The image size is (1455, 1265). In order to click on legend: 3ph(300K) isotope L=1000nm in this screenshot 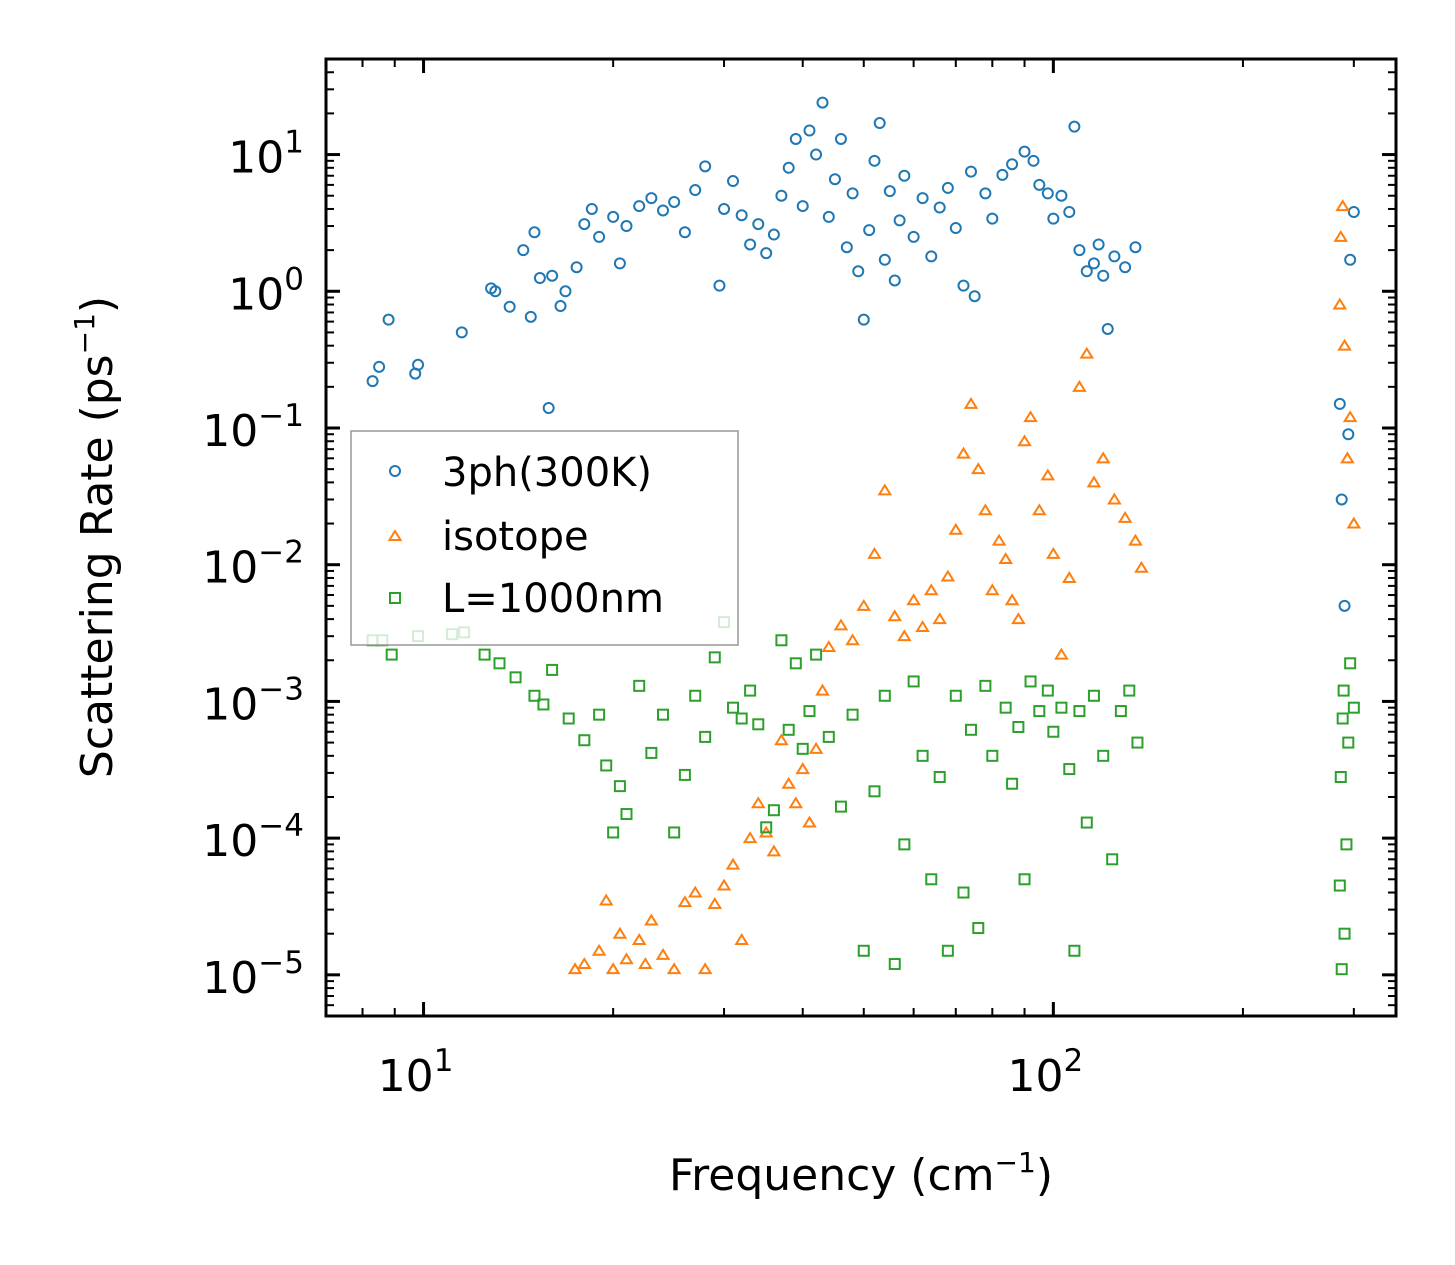, I will do `click(544, 538)`.